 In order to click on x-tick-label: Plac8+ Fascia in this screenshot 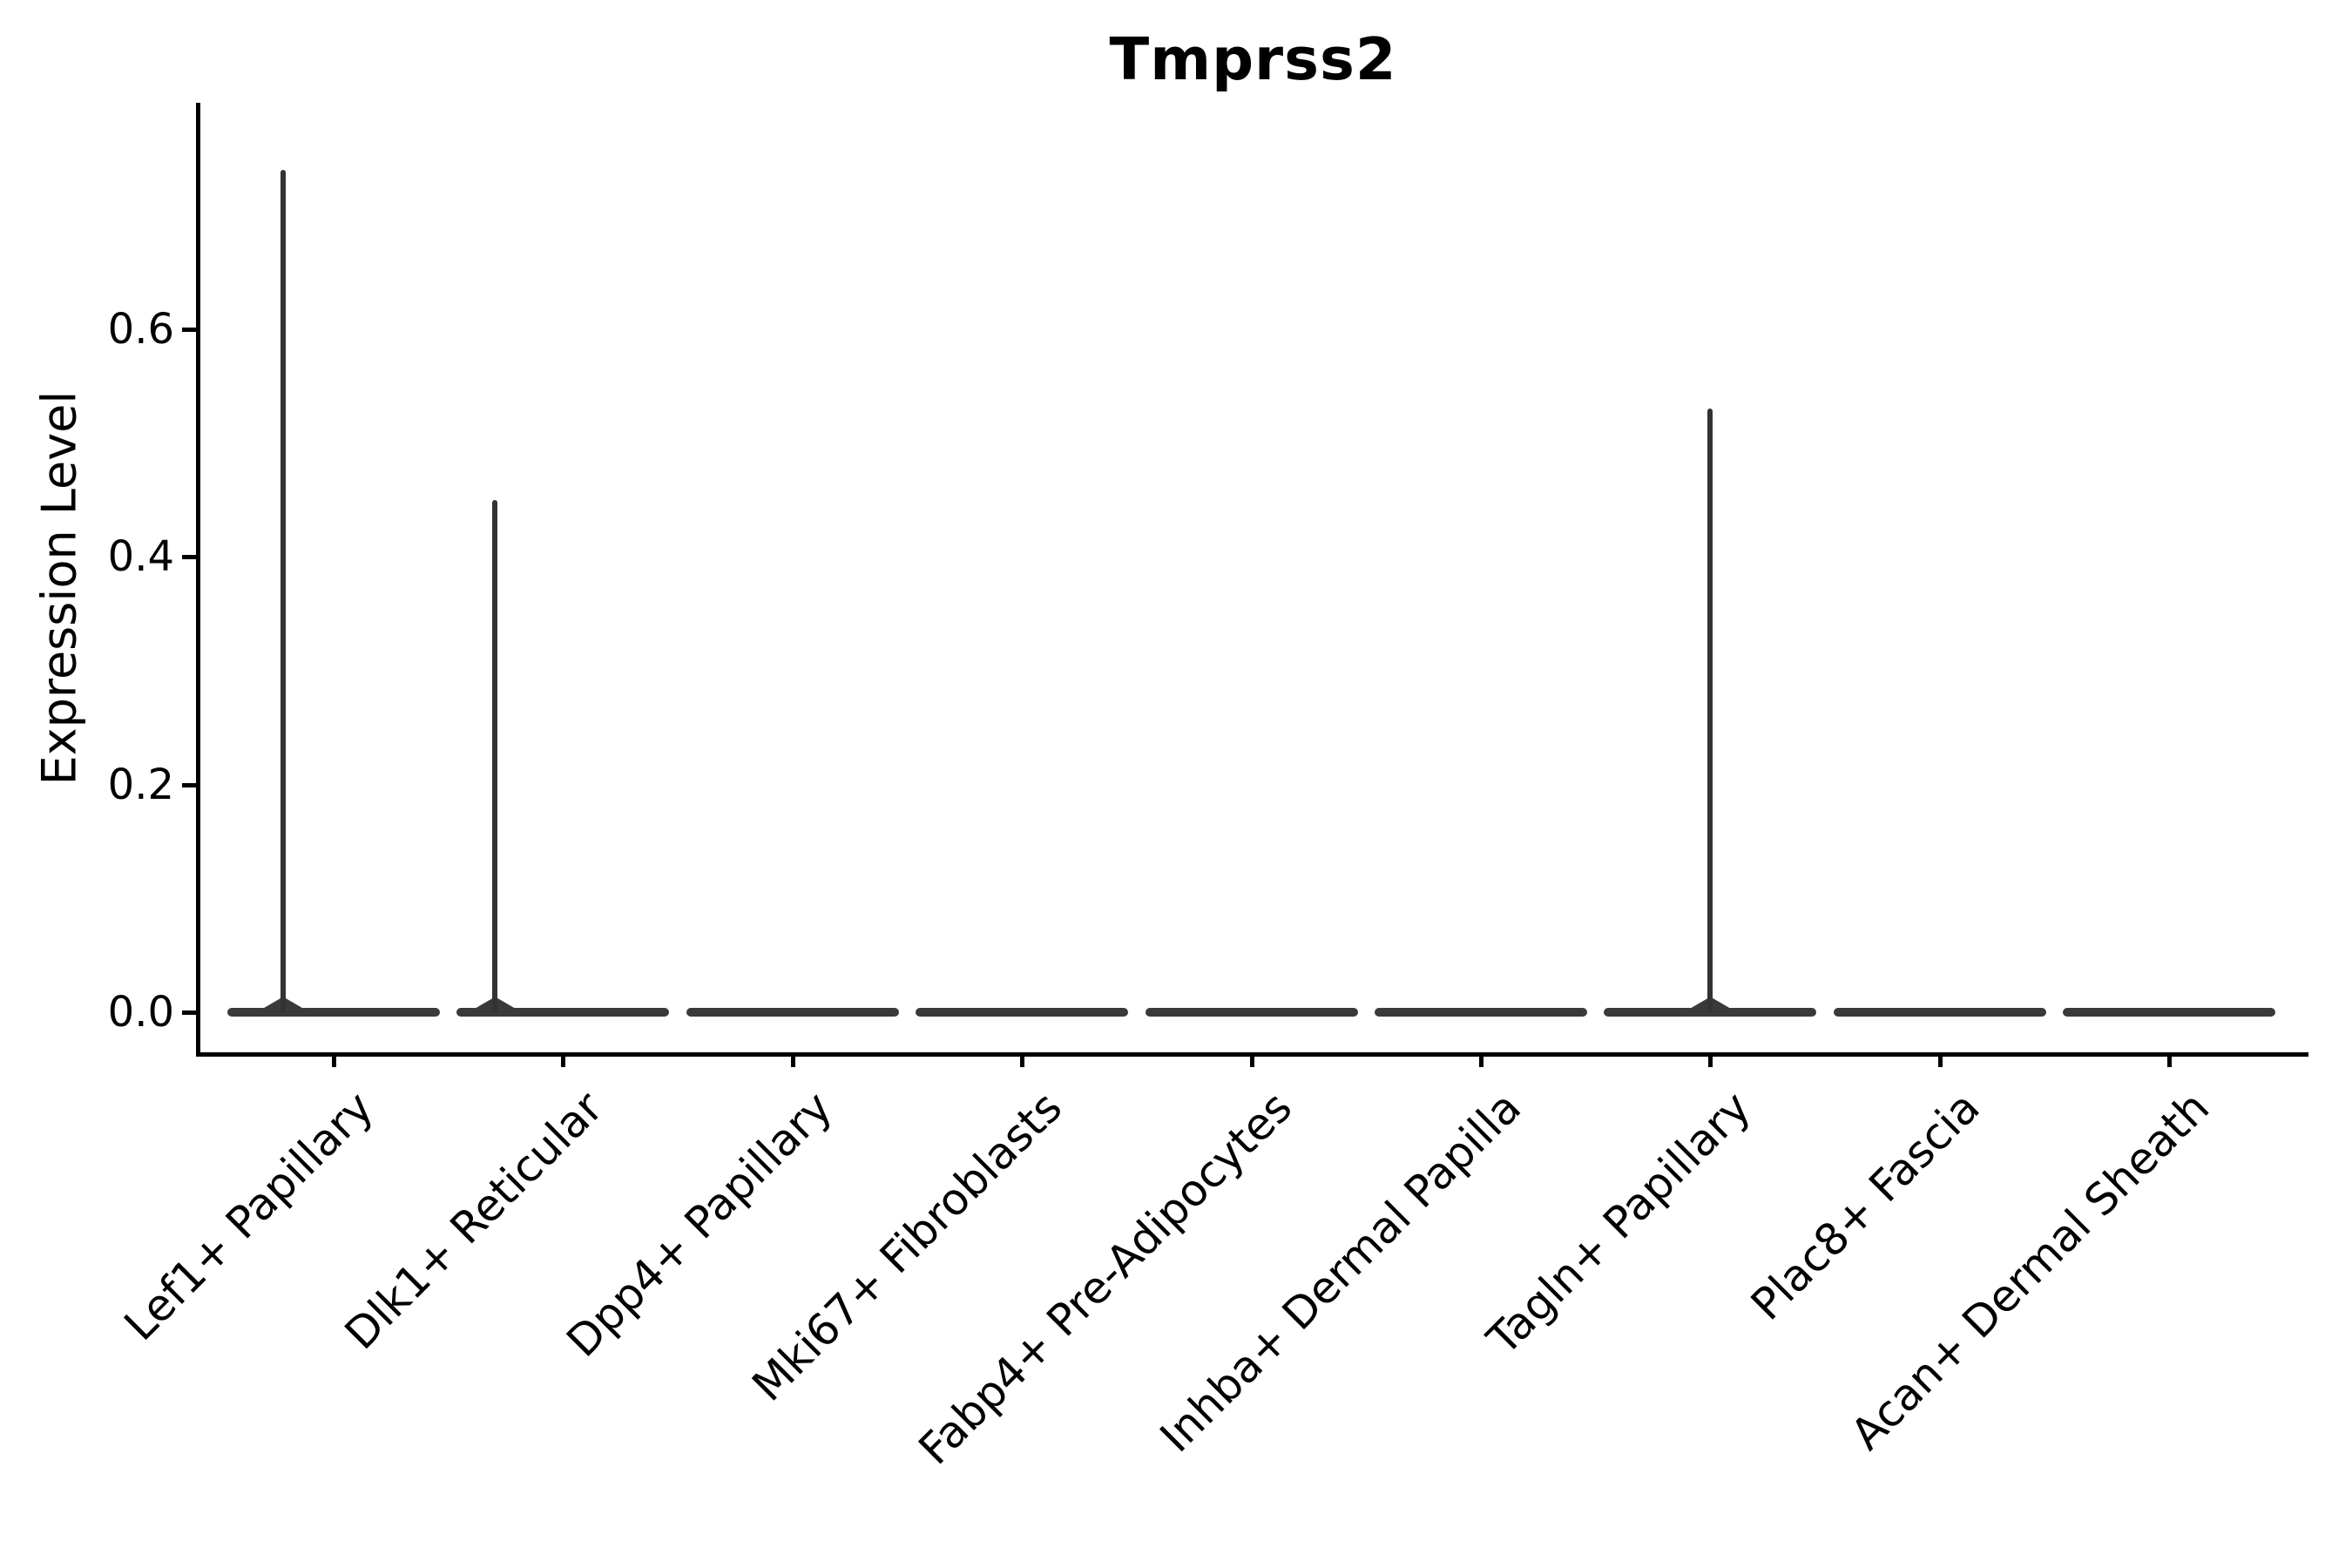, I will do `click(1865, 1206)`.